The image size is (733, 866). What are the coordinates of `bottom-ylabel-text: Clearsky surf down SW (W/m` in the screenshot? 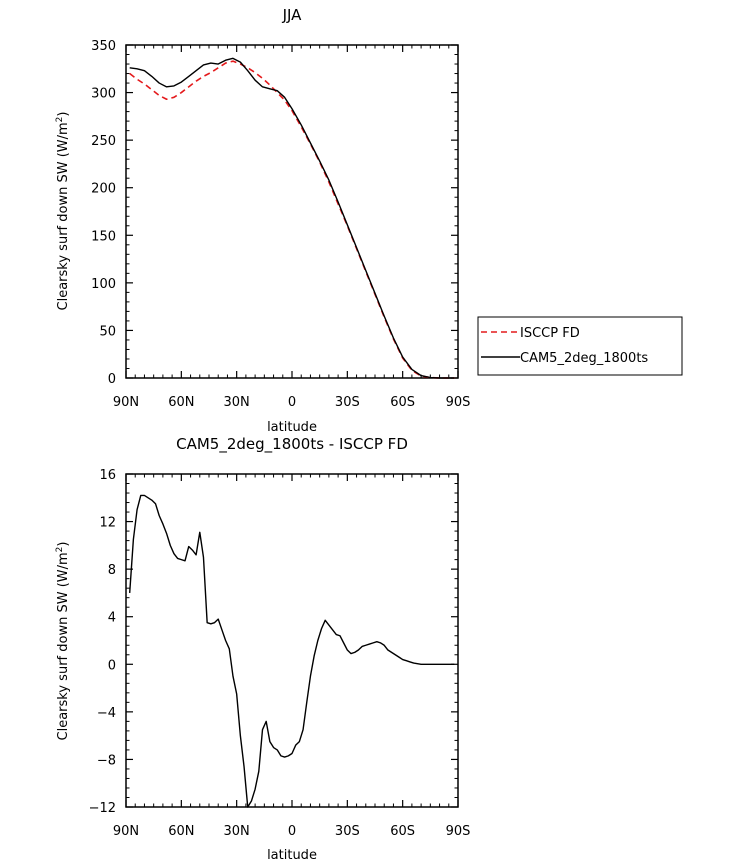 It's located at (63, 646).